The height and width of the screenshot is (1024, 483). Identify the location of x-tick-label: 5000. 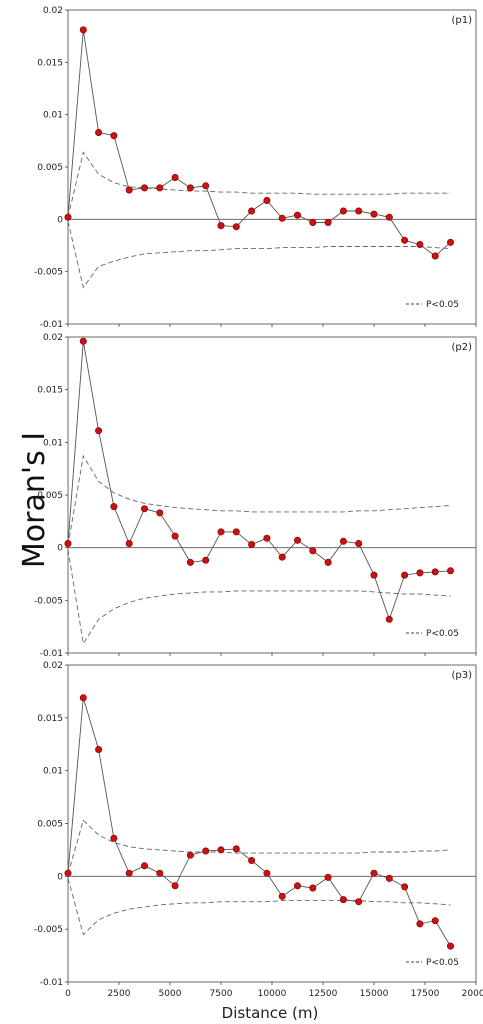
(170, 994).